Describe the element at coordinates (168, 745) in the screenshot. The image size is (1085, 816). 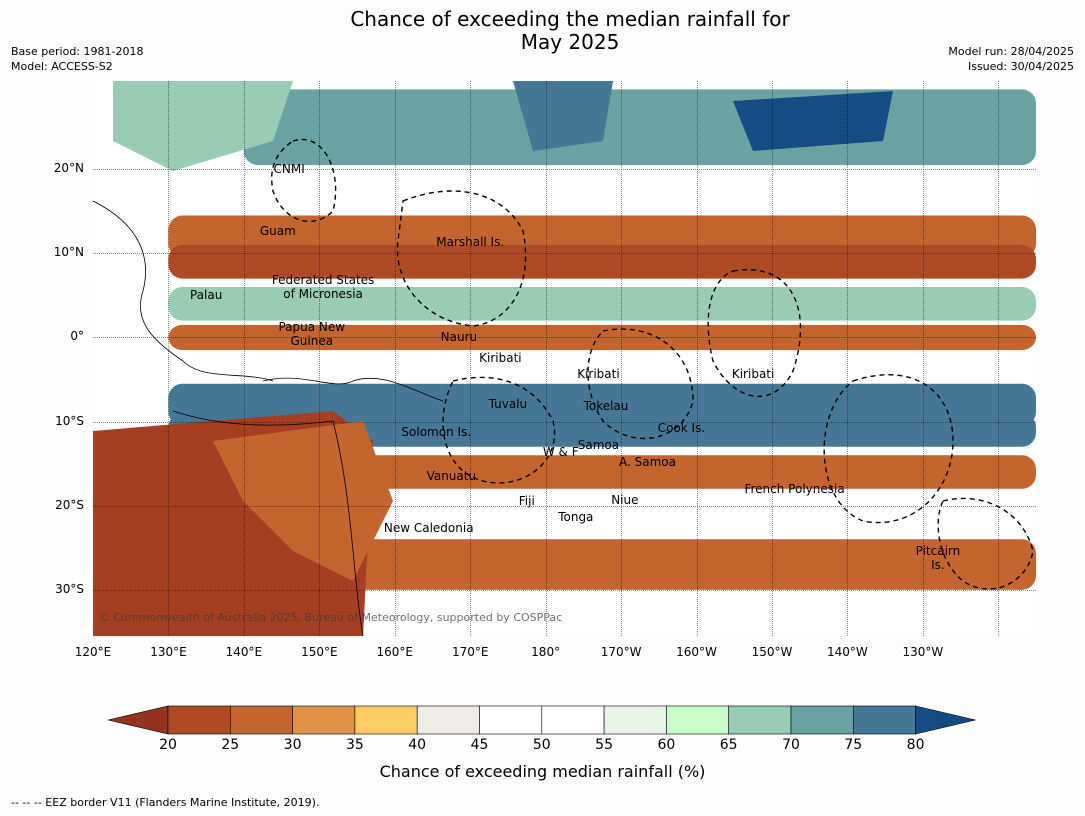
I see `colorbar-tick-label: 20` at that location.